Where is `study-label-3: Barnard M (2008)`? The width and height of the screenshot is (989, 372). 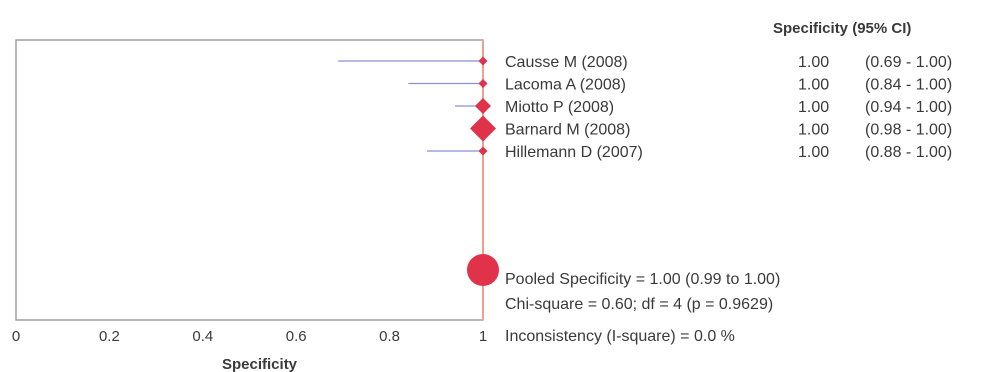
study-label-3: Barnard M (2008) is located at coordinates (567, 130).